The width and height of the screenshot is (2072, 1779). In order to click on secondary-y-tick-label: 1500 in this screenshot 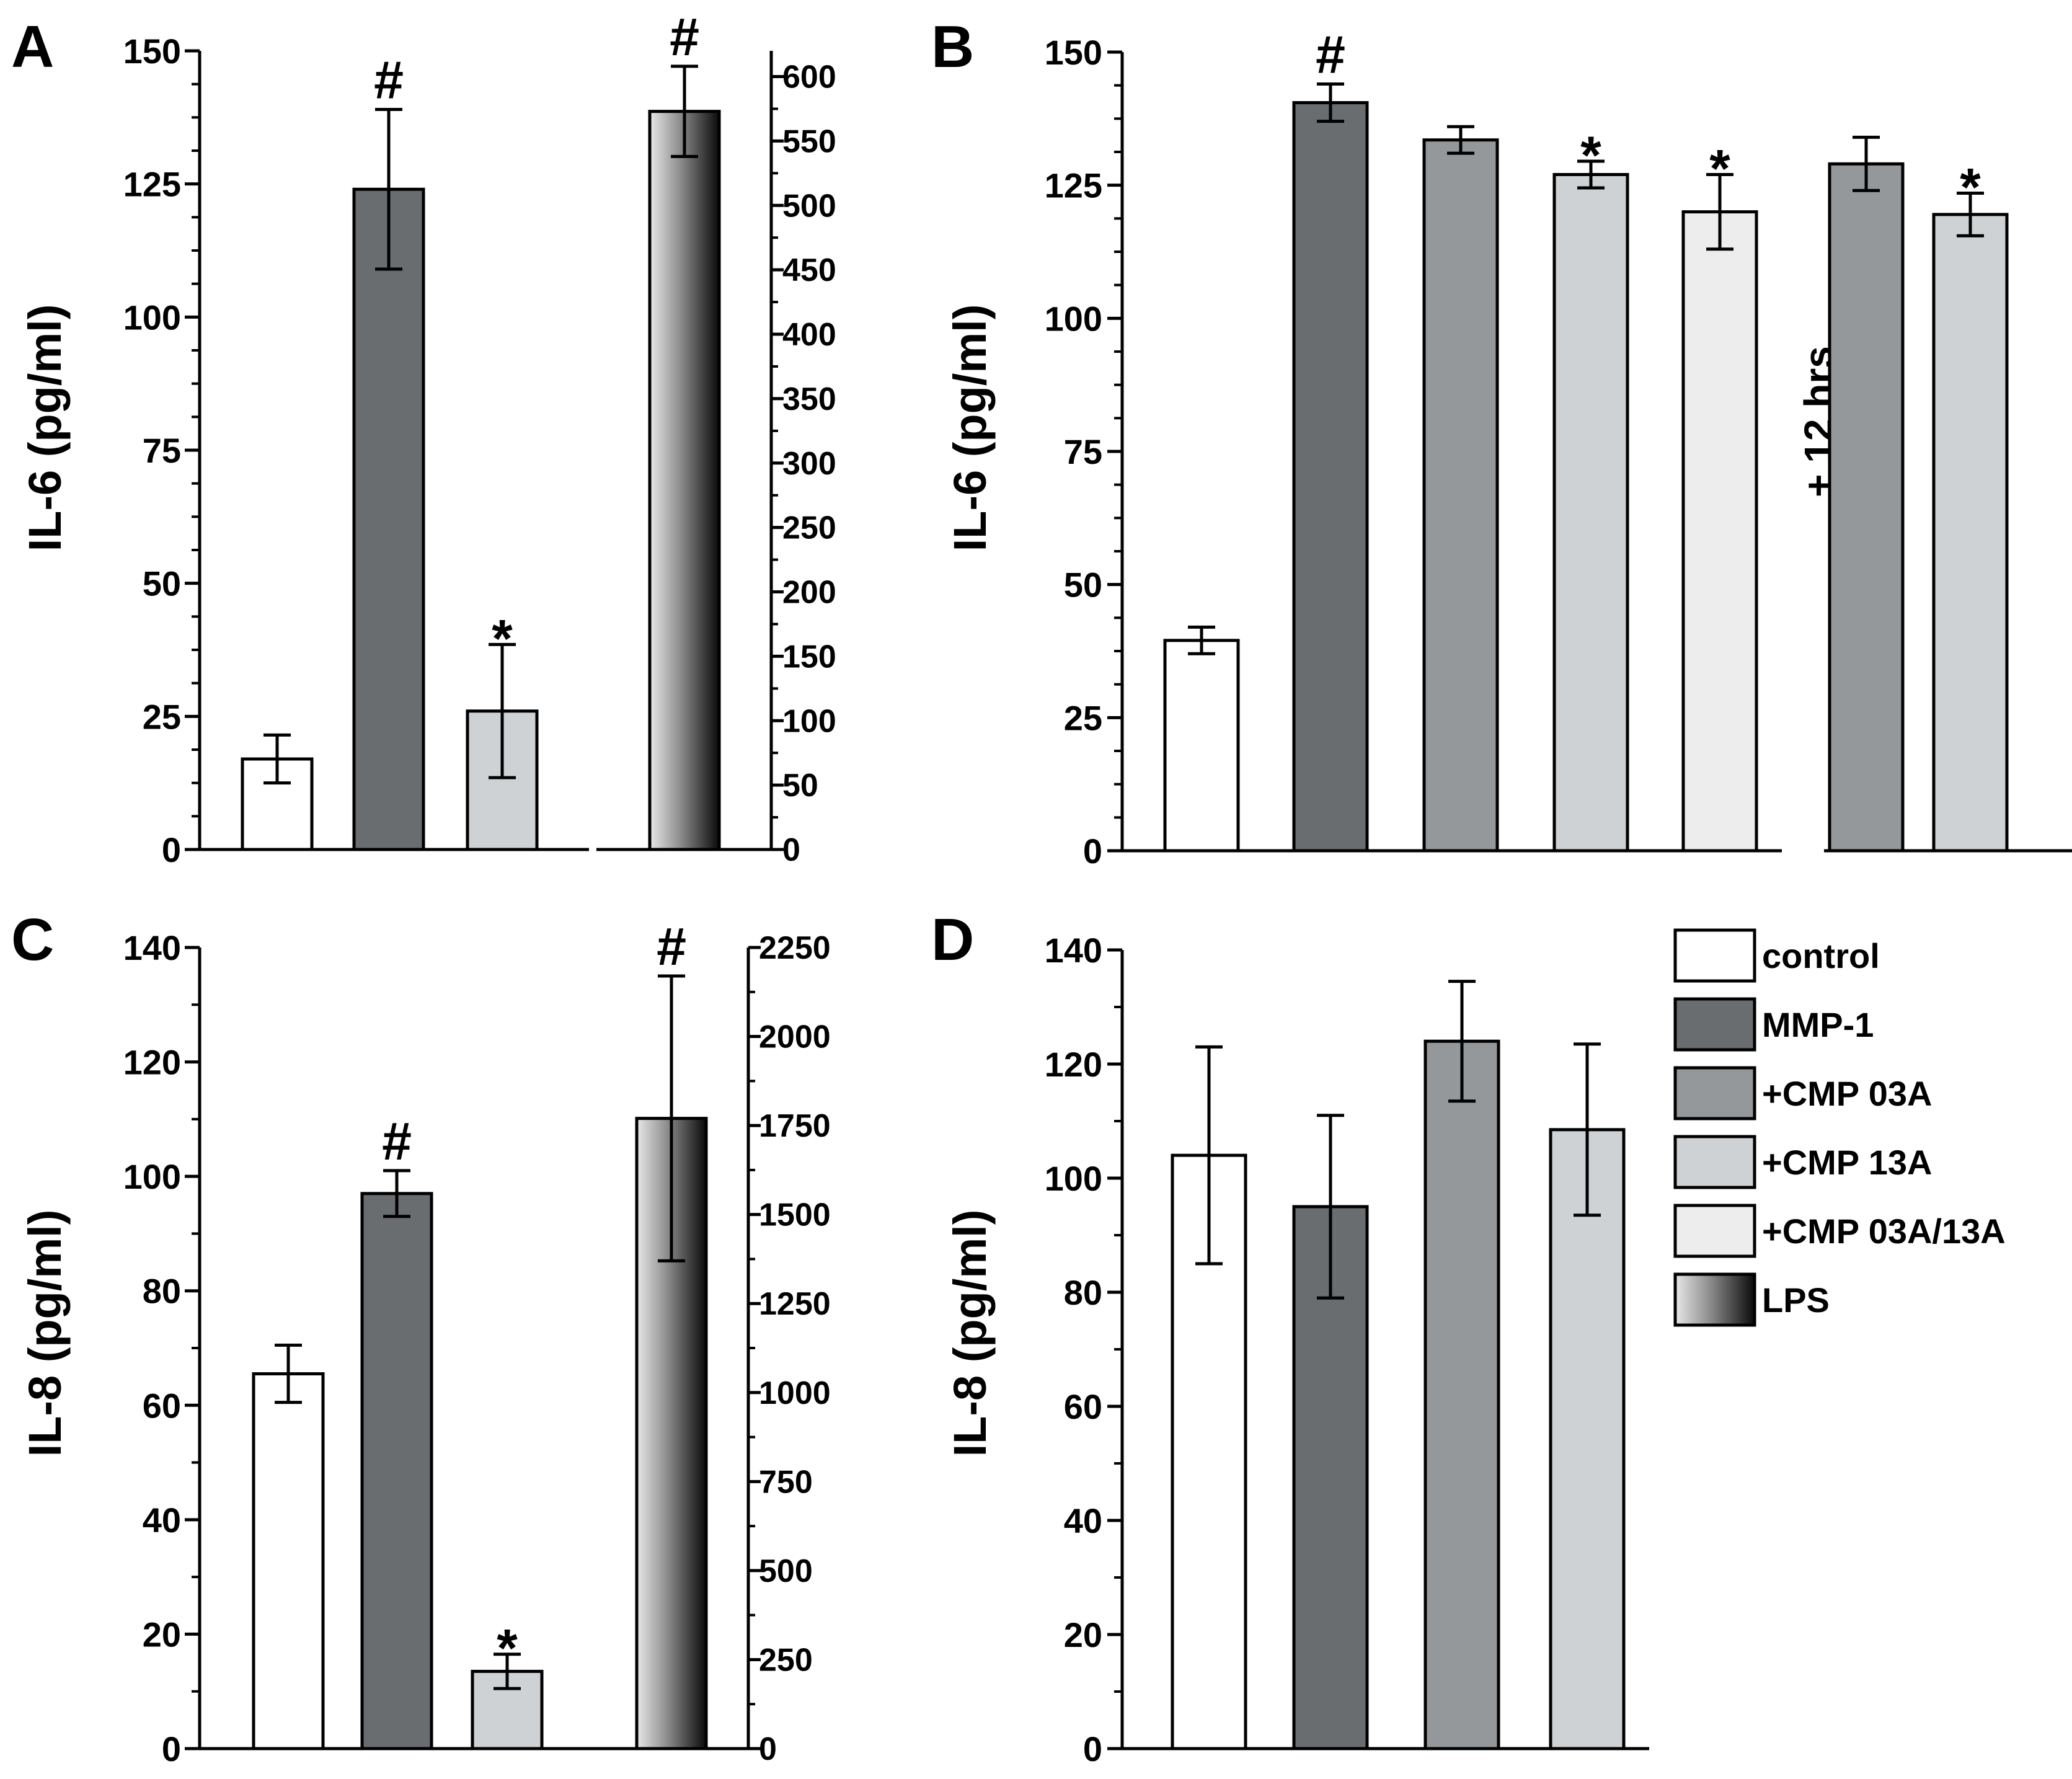, I will do `click(795, 1215)`.